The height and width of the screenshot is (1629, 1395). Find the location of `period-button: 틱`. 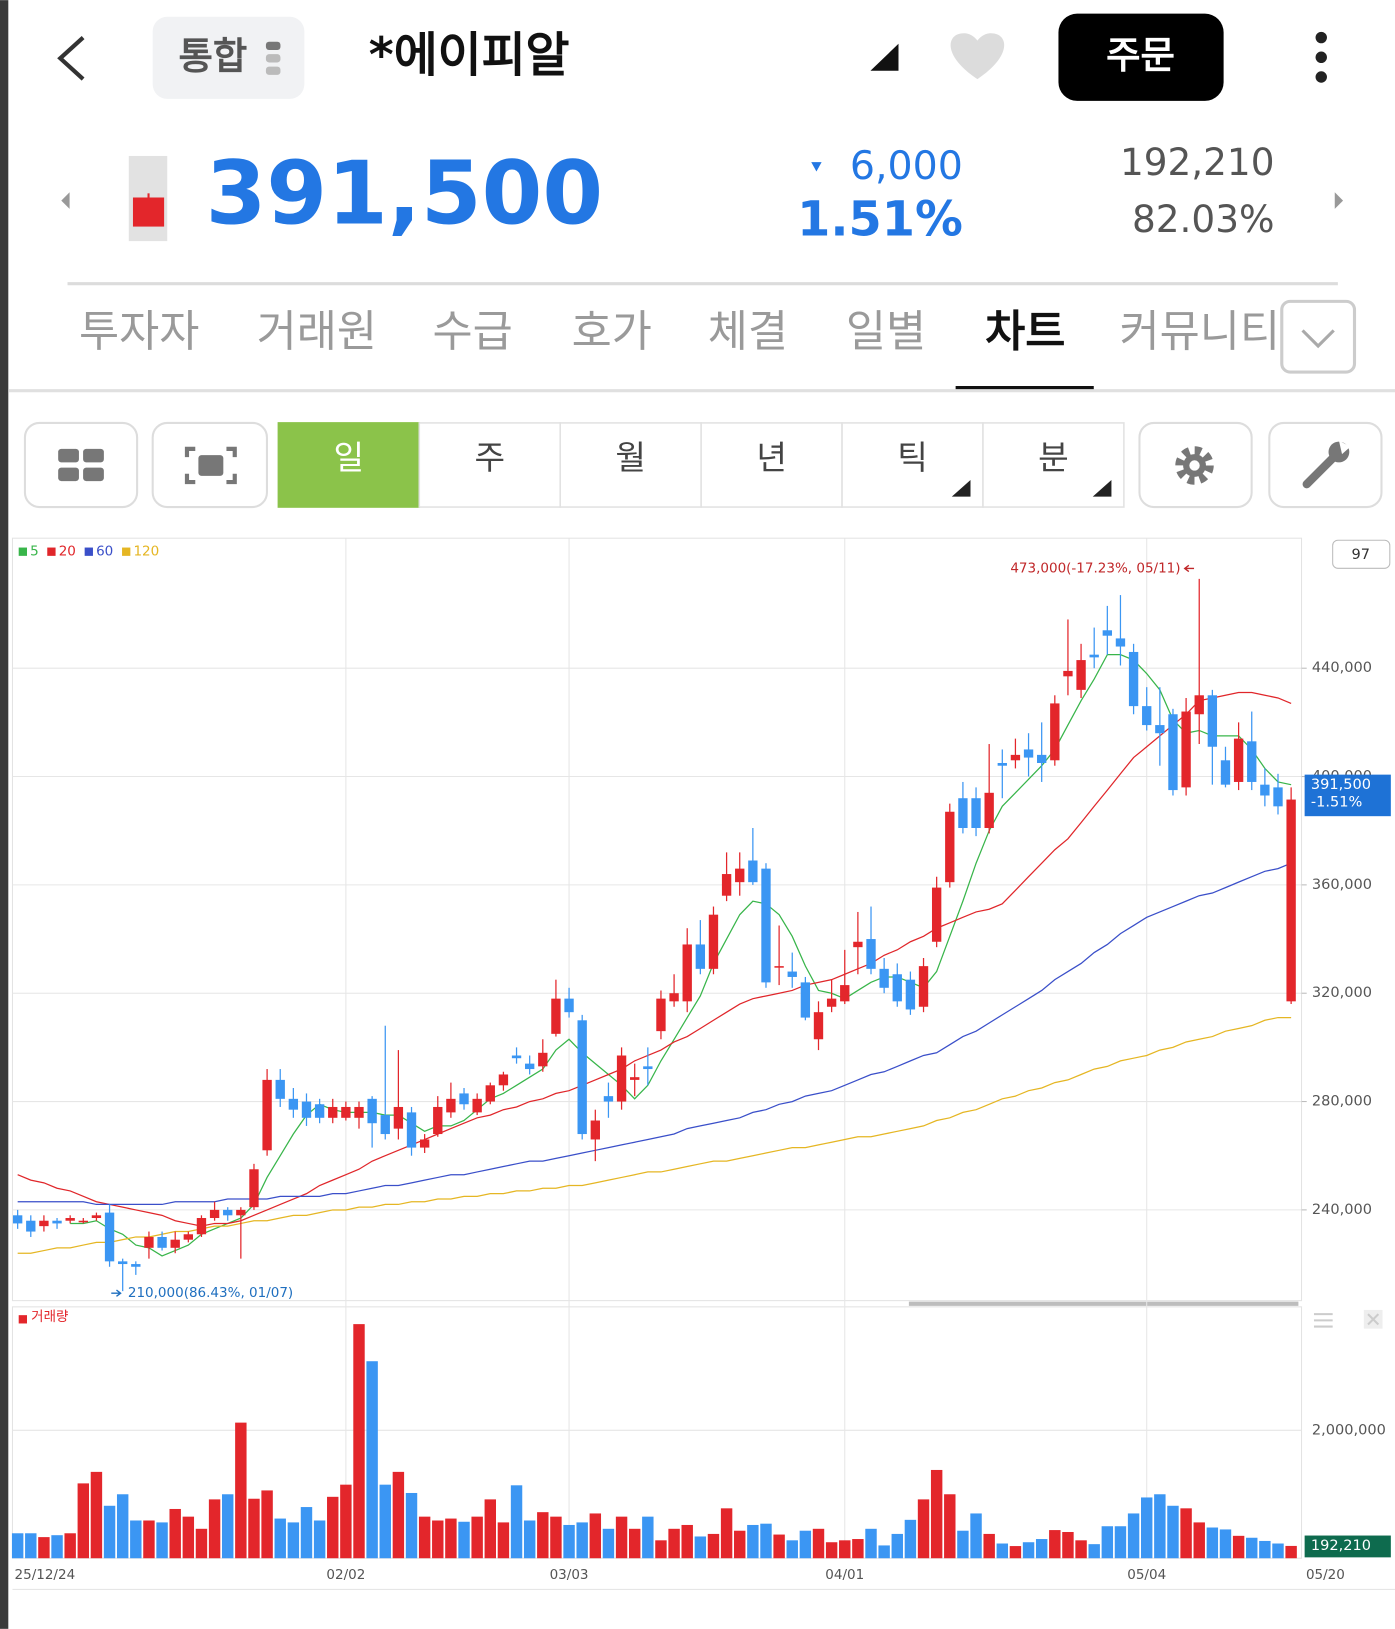

period-button: 틱 is located at coordinates (912, 465).